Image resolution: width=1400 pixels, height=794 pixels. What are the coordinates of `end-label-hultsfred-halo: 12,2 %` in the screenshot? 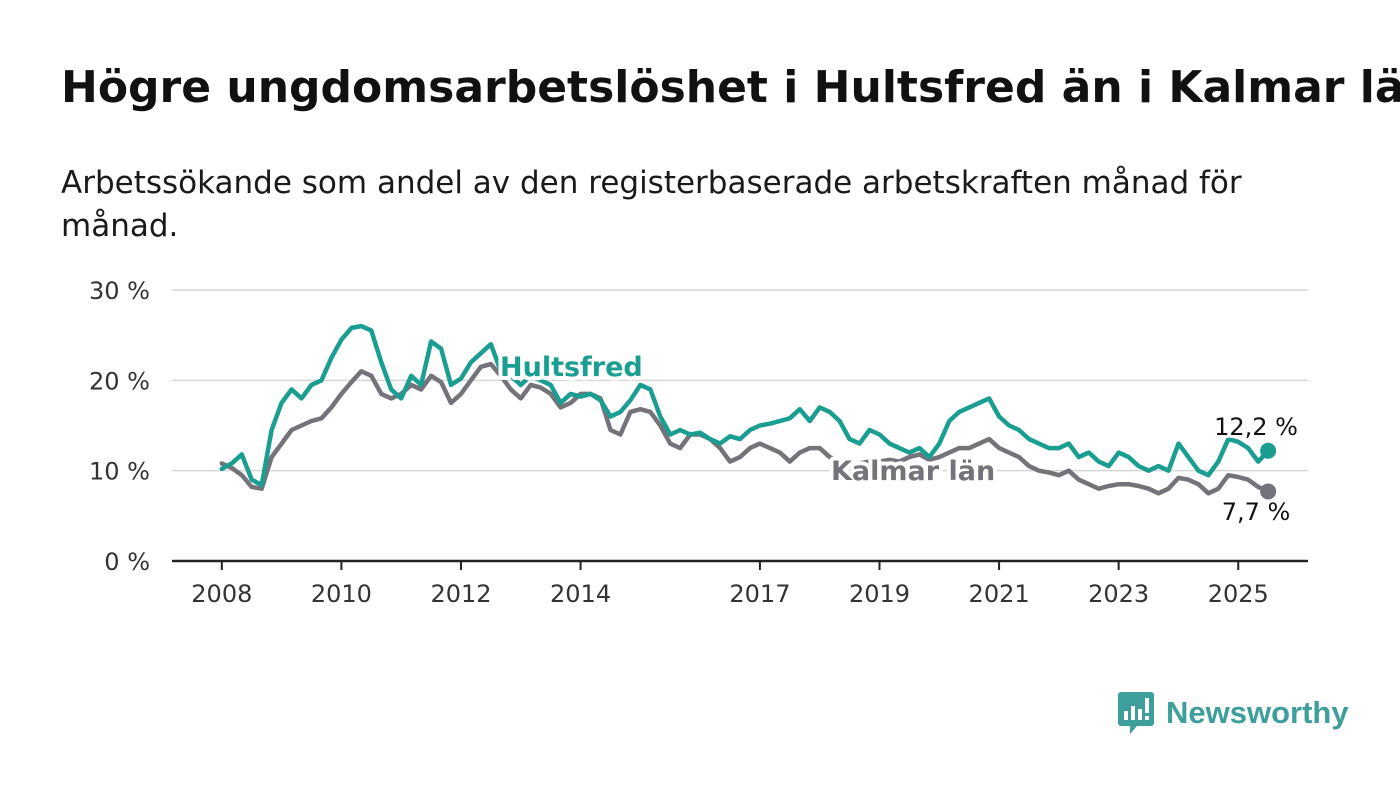 It's located at (1256, 427).